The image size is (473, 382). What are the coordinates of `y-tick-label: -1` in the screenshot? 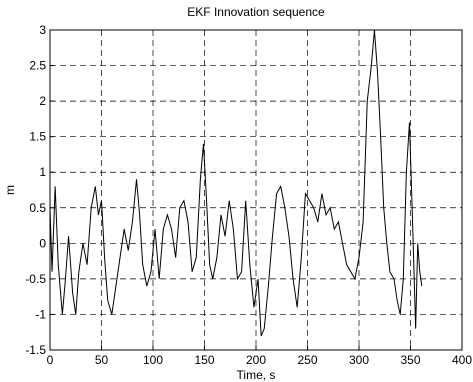 It's located at (40, 314).